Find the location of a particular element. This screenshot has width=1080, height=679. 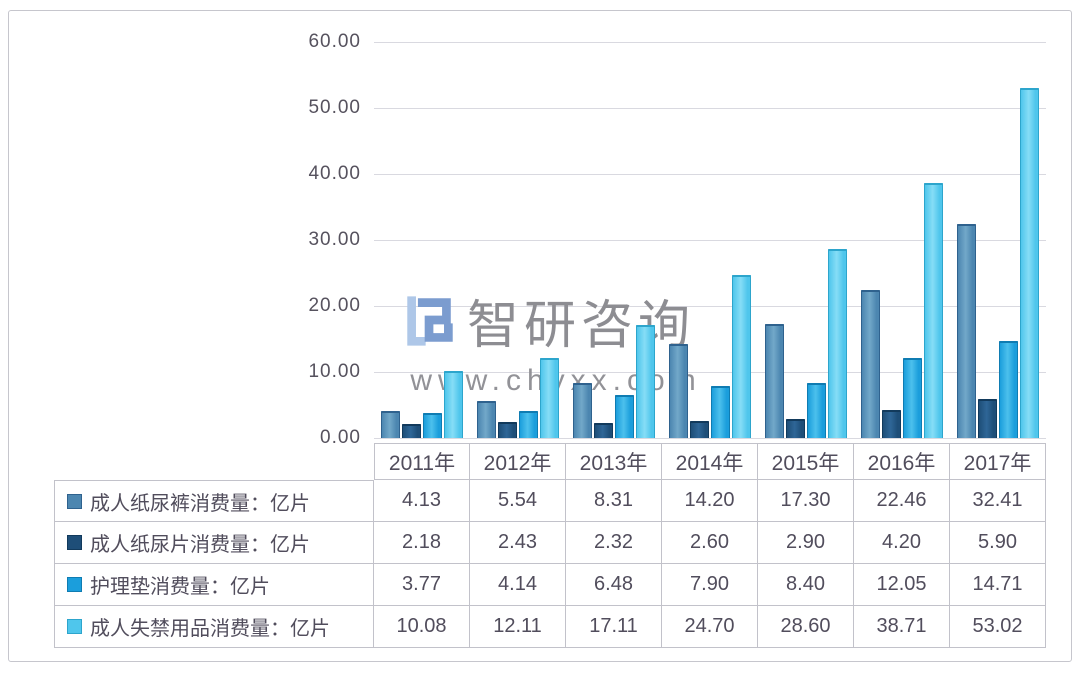

legend-label: 成人纸尿裤消费量：亿片 is located at coordinates (200, 503).